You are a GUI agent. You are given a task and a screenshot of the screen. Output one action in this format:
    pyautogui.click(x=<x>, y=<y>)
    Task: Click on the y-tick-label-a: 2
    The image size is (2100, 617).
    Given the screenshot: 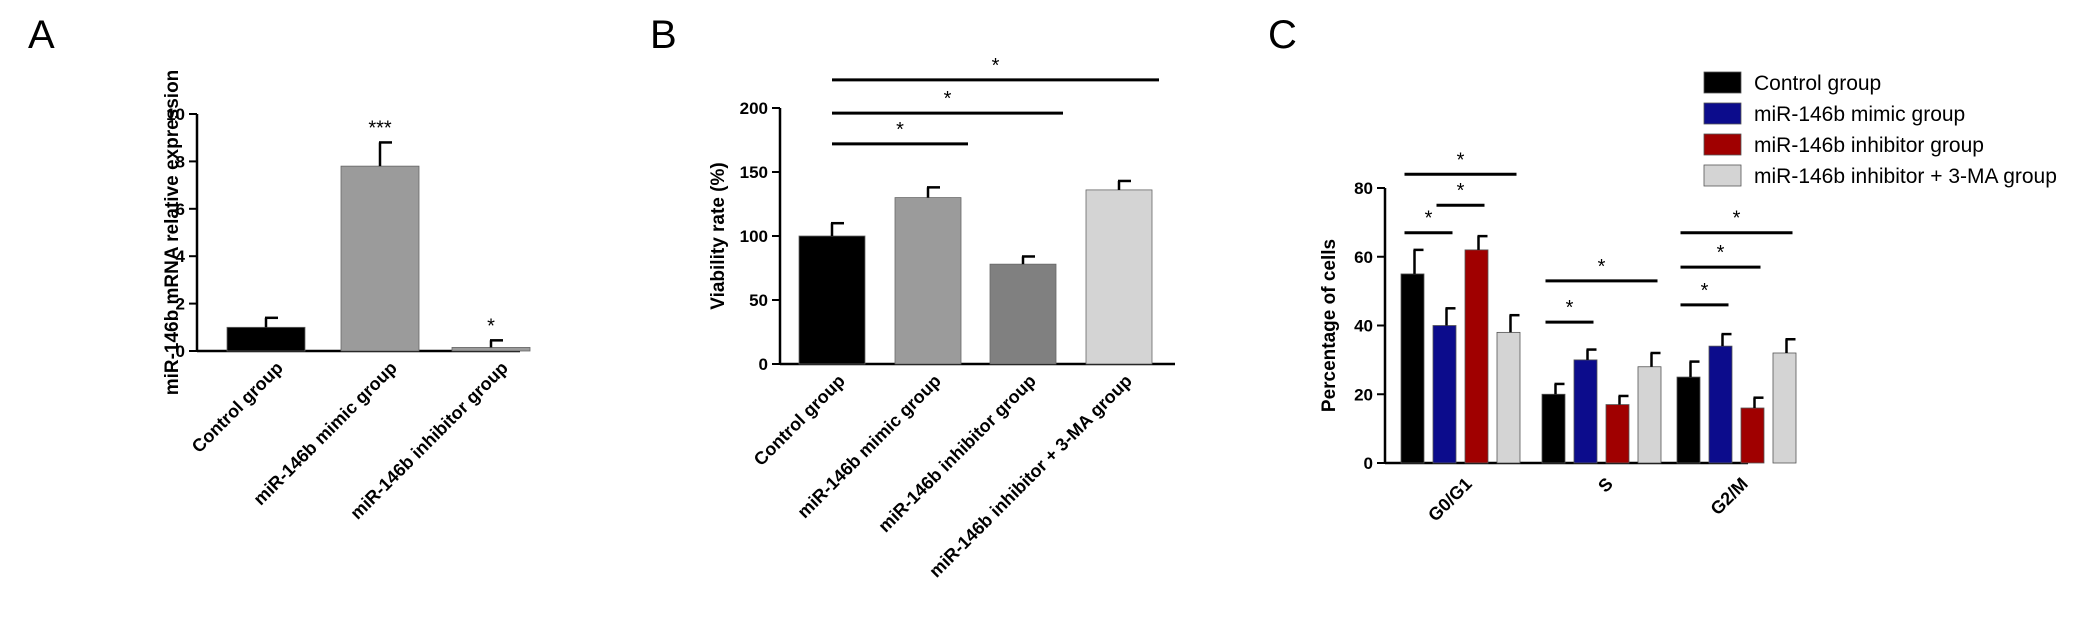 What is the action you would take?
    pyautogui.click(x=180, y=304)
    